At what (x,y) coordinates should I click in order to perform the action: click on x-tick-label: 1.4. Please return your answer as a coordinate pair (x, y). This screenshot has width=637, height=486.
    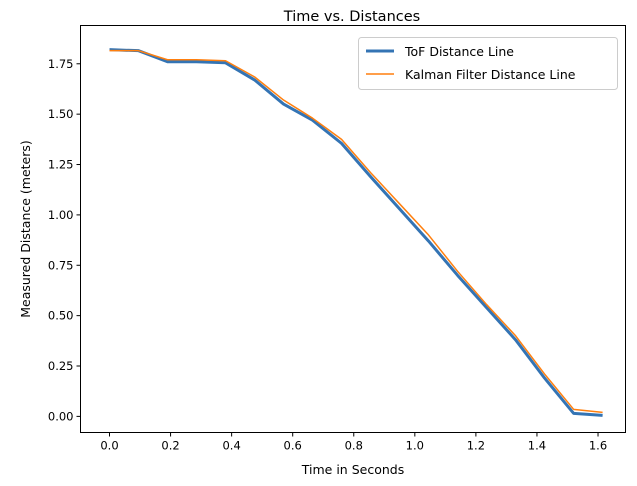
    Looking at the image, I should click on (537, 446).